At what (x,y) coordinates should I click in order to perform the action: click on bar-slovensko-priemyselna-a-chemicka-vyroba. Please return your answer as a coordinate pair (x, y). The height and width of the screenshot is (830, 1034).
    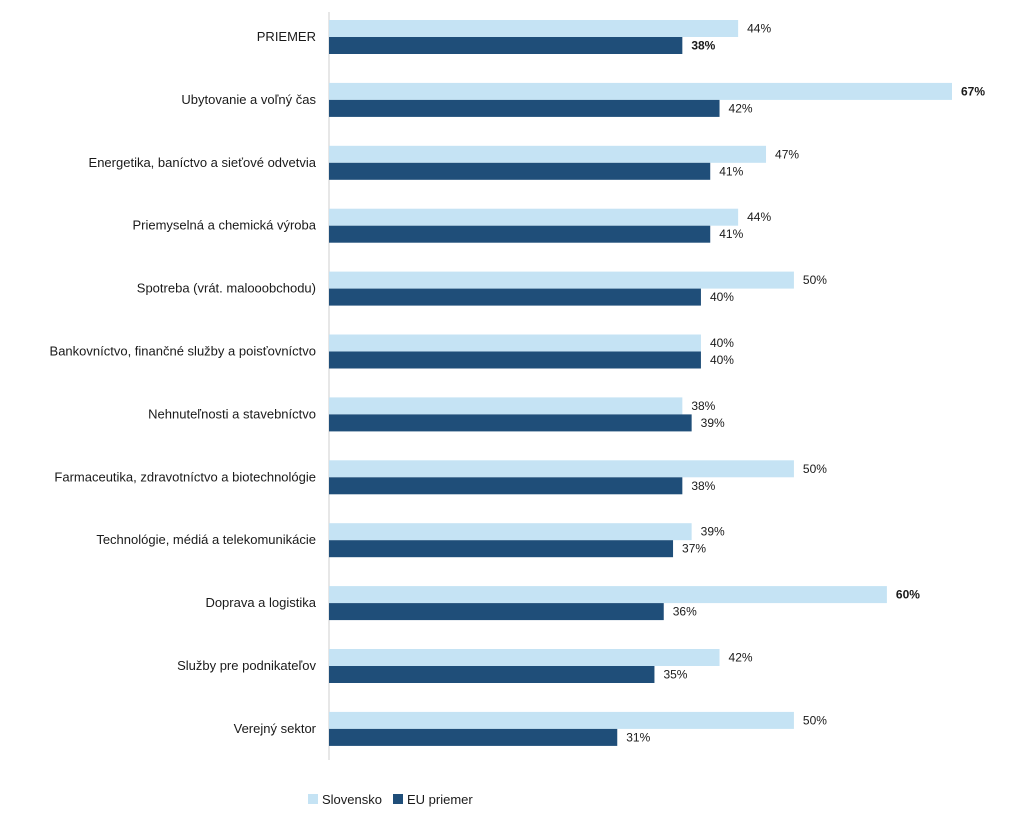
    Looking at the image, I should click on (534, 217).